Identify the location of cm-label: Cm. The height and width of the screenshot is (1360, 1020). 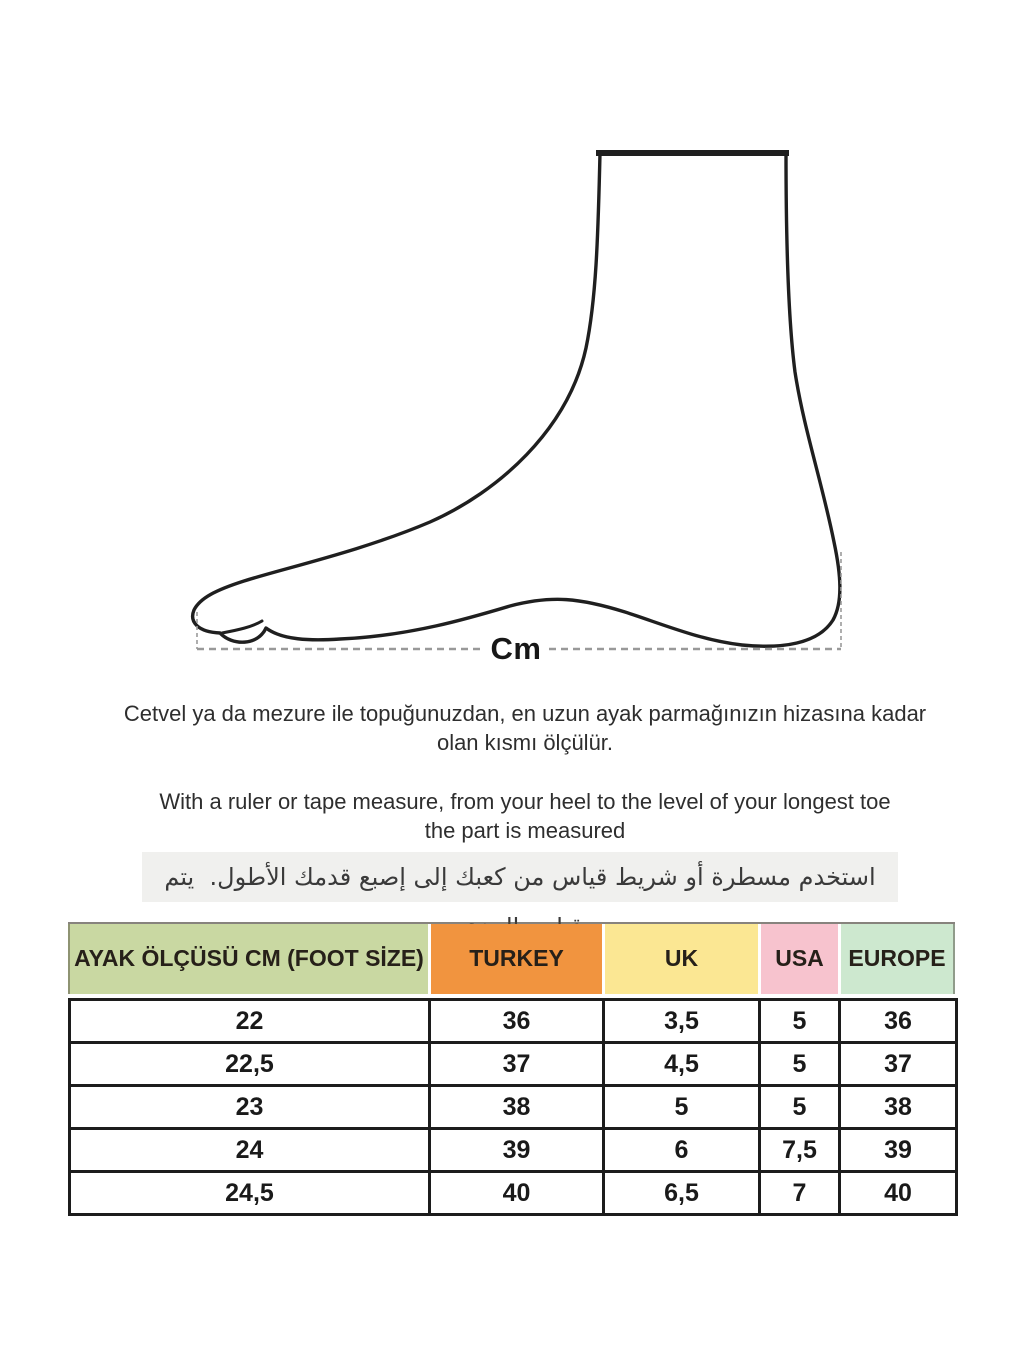
(516, 648).